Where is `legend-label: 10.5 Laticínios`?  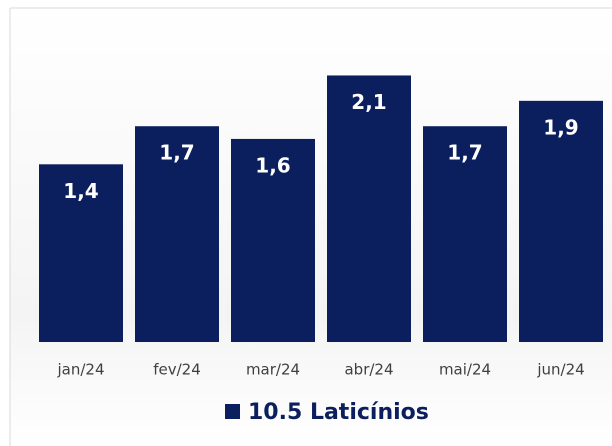
legend-label: 10.5 Laticínios is located at coordinates (338, 412).